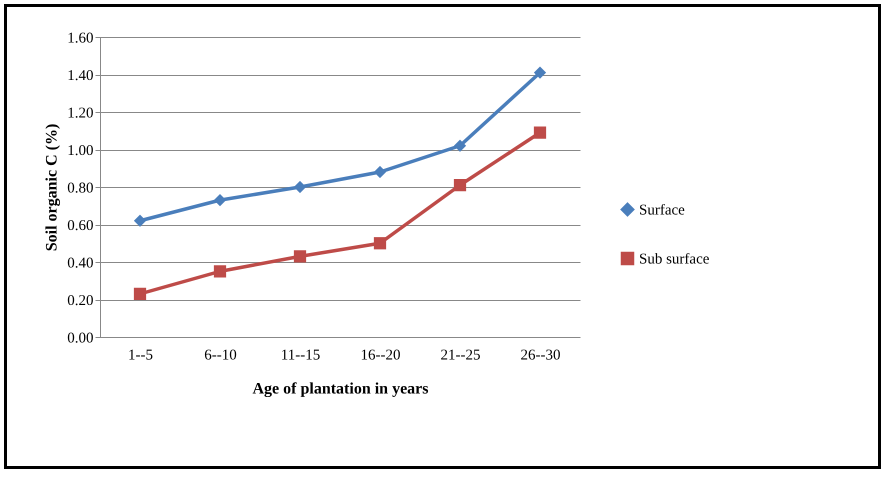  What do you see at coordinates (80, 151) in the screenshot?
I see `y-tick-label: 1.00` at bounding box center [80, 151].